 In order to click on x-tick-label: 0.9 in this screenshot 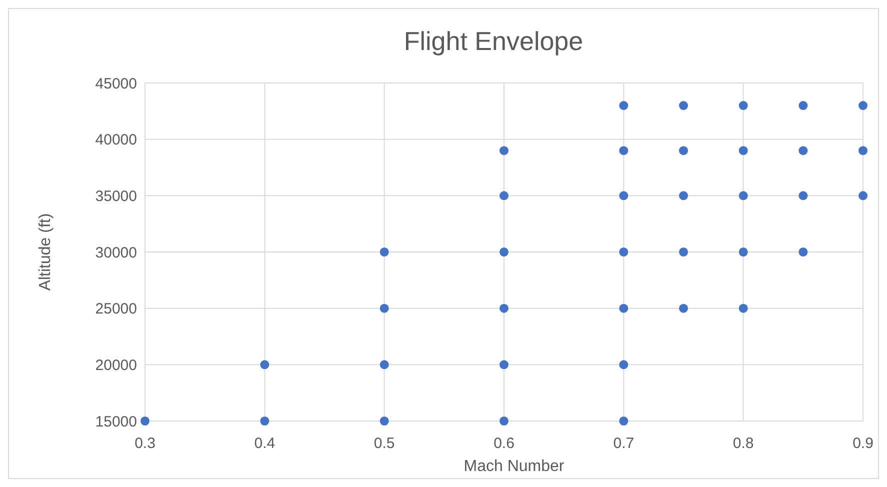, I will do `click(863, 443)`.